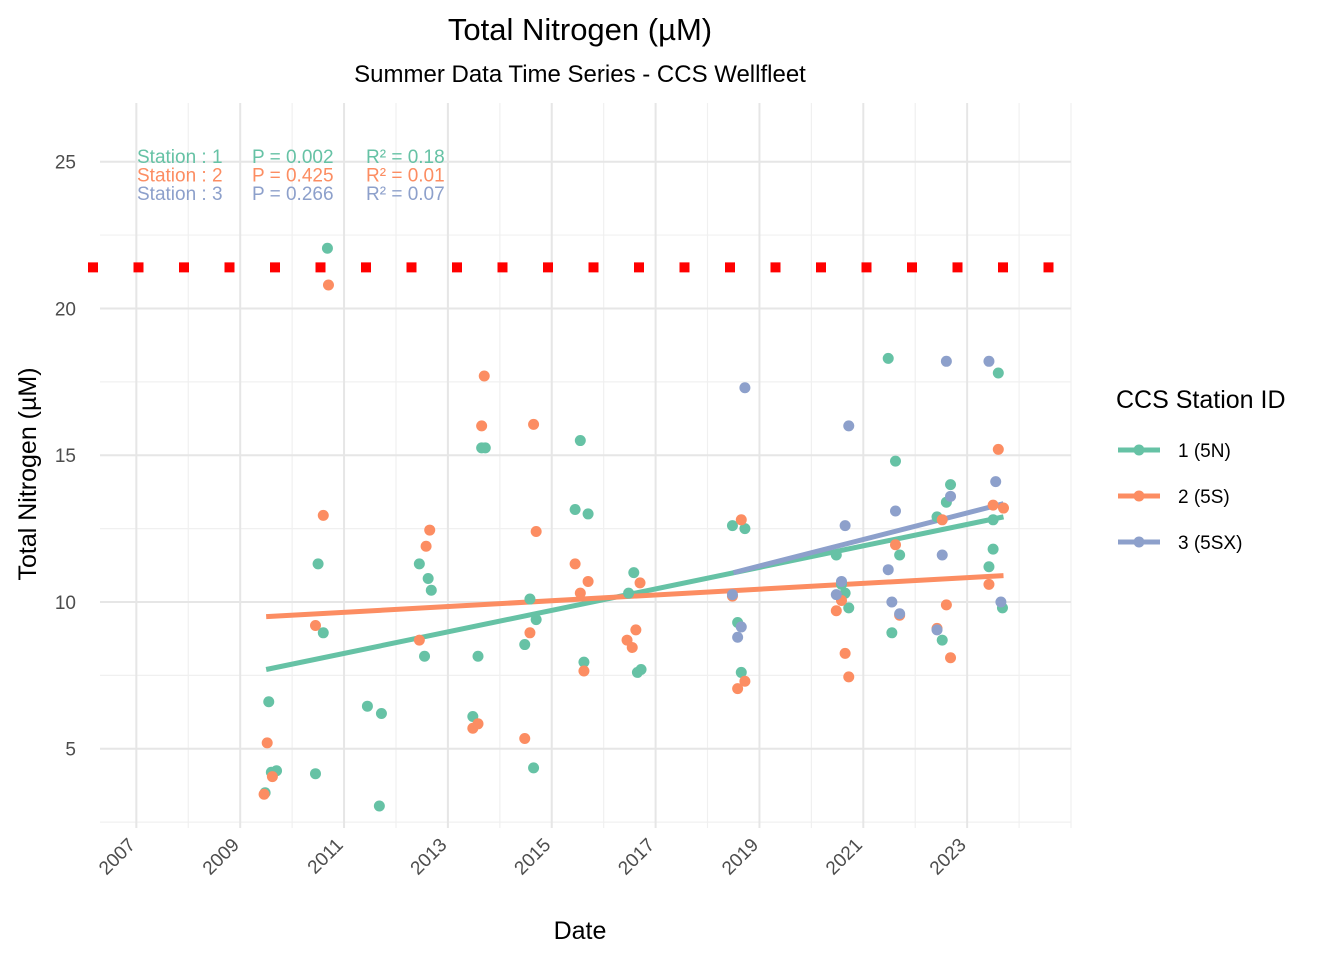  I want to click on chart-subtitle: Summer Data Time Series - CCS Wellfleet, so click(580, 74).